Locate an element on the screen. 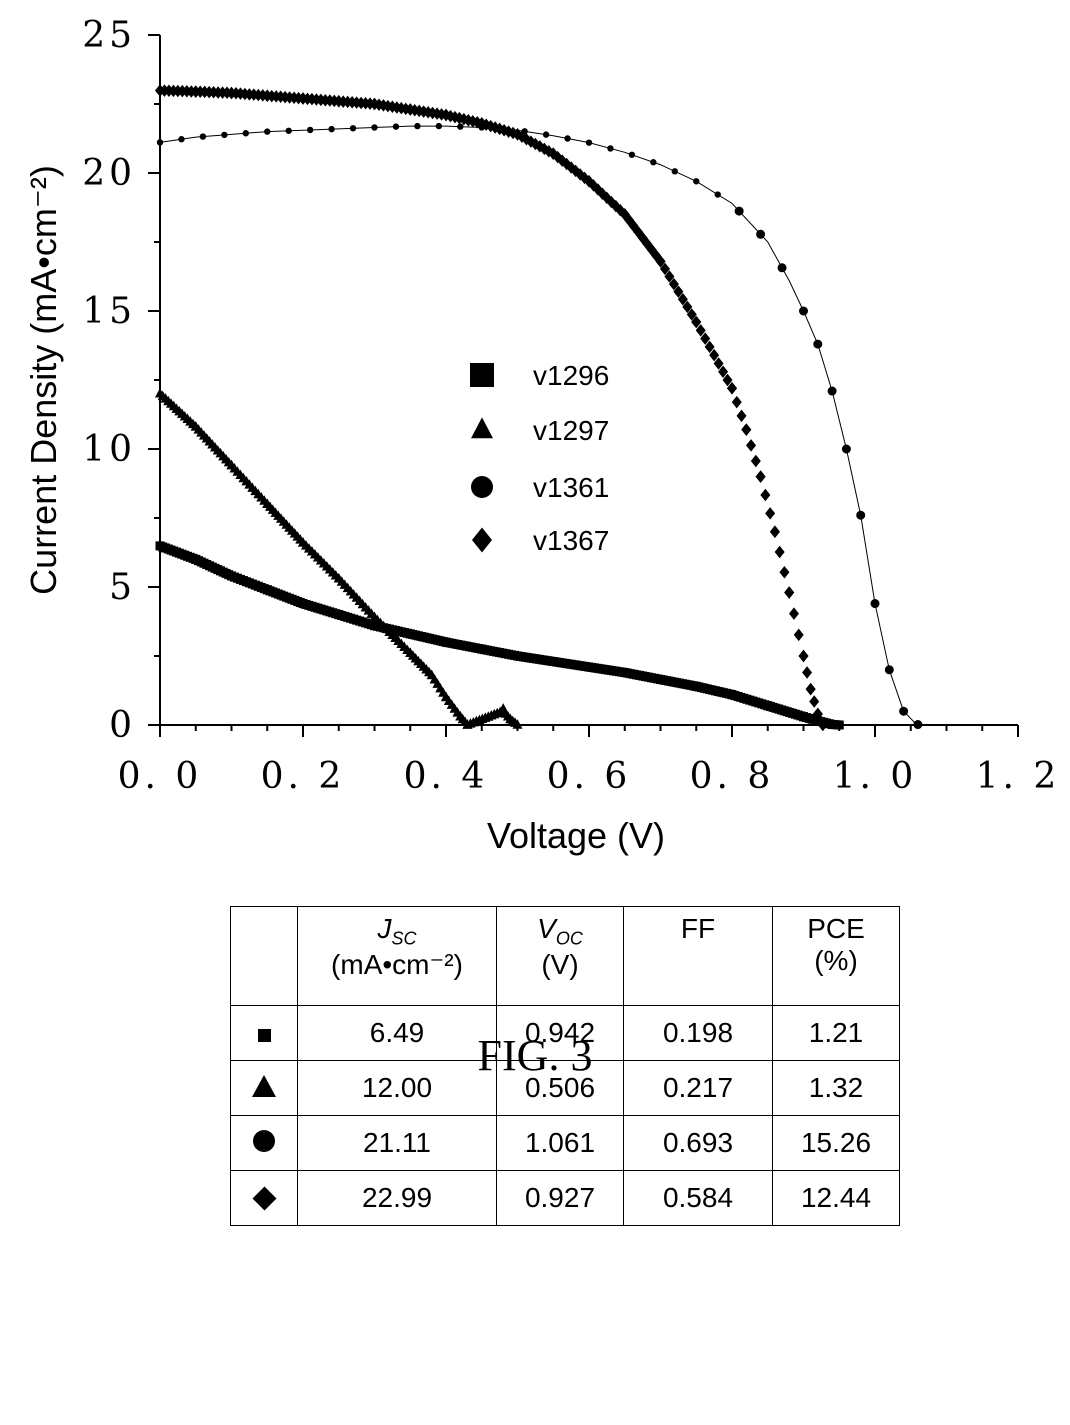  jsc-unit: (mA•cm⁻²) is located at coordinates (397, 965).